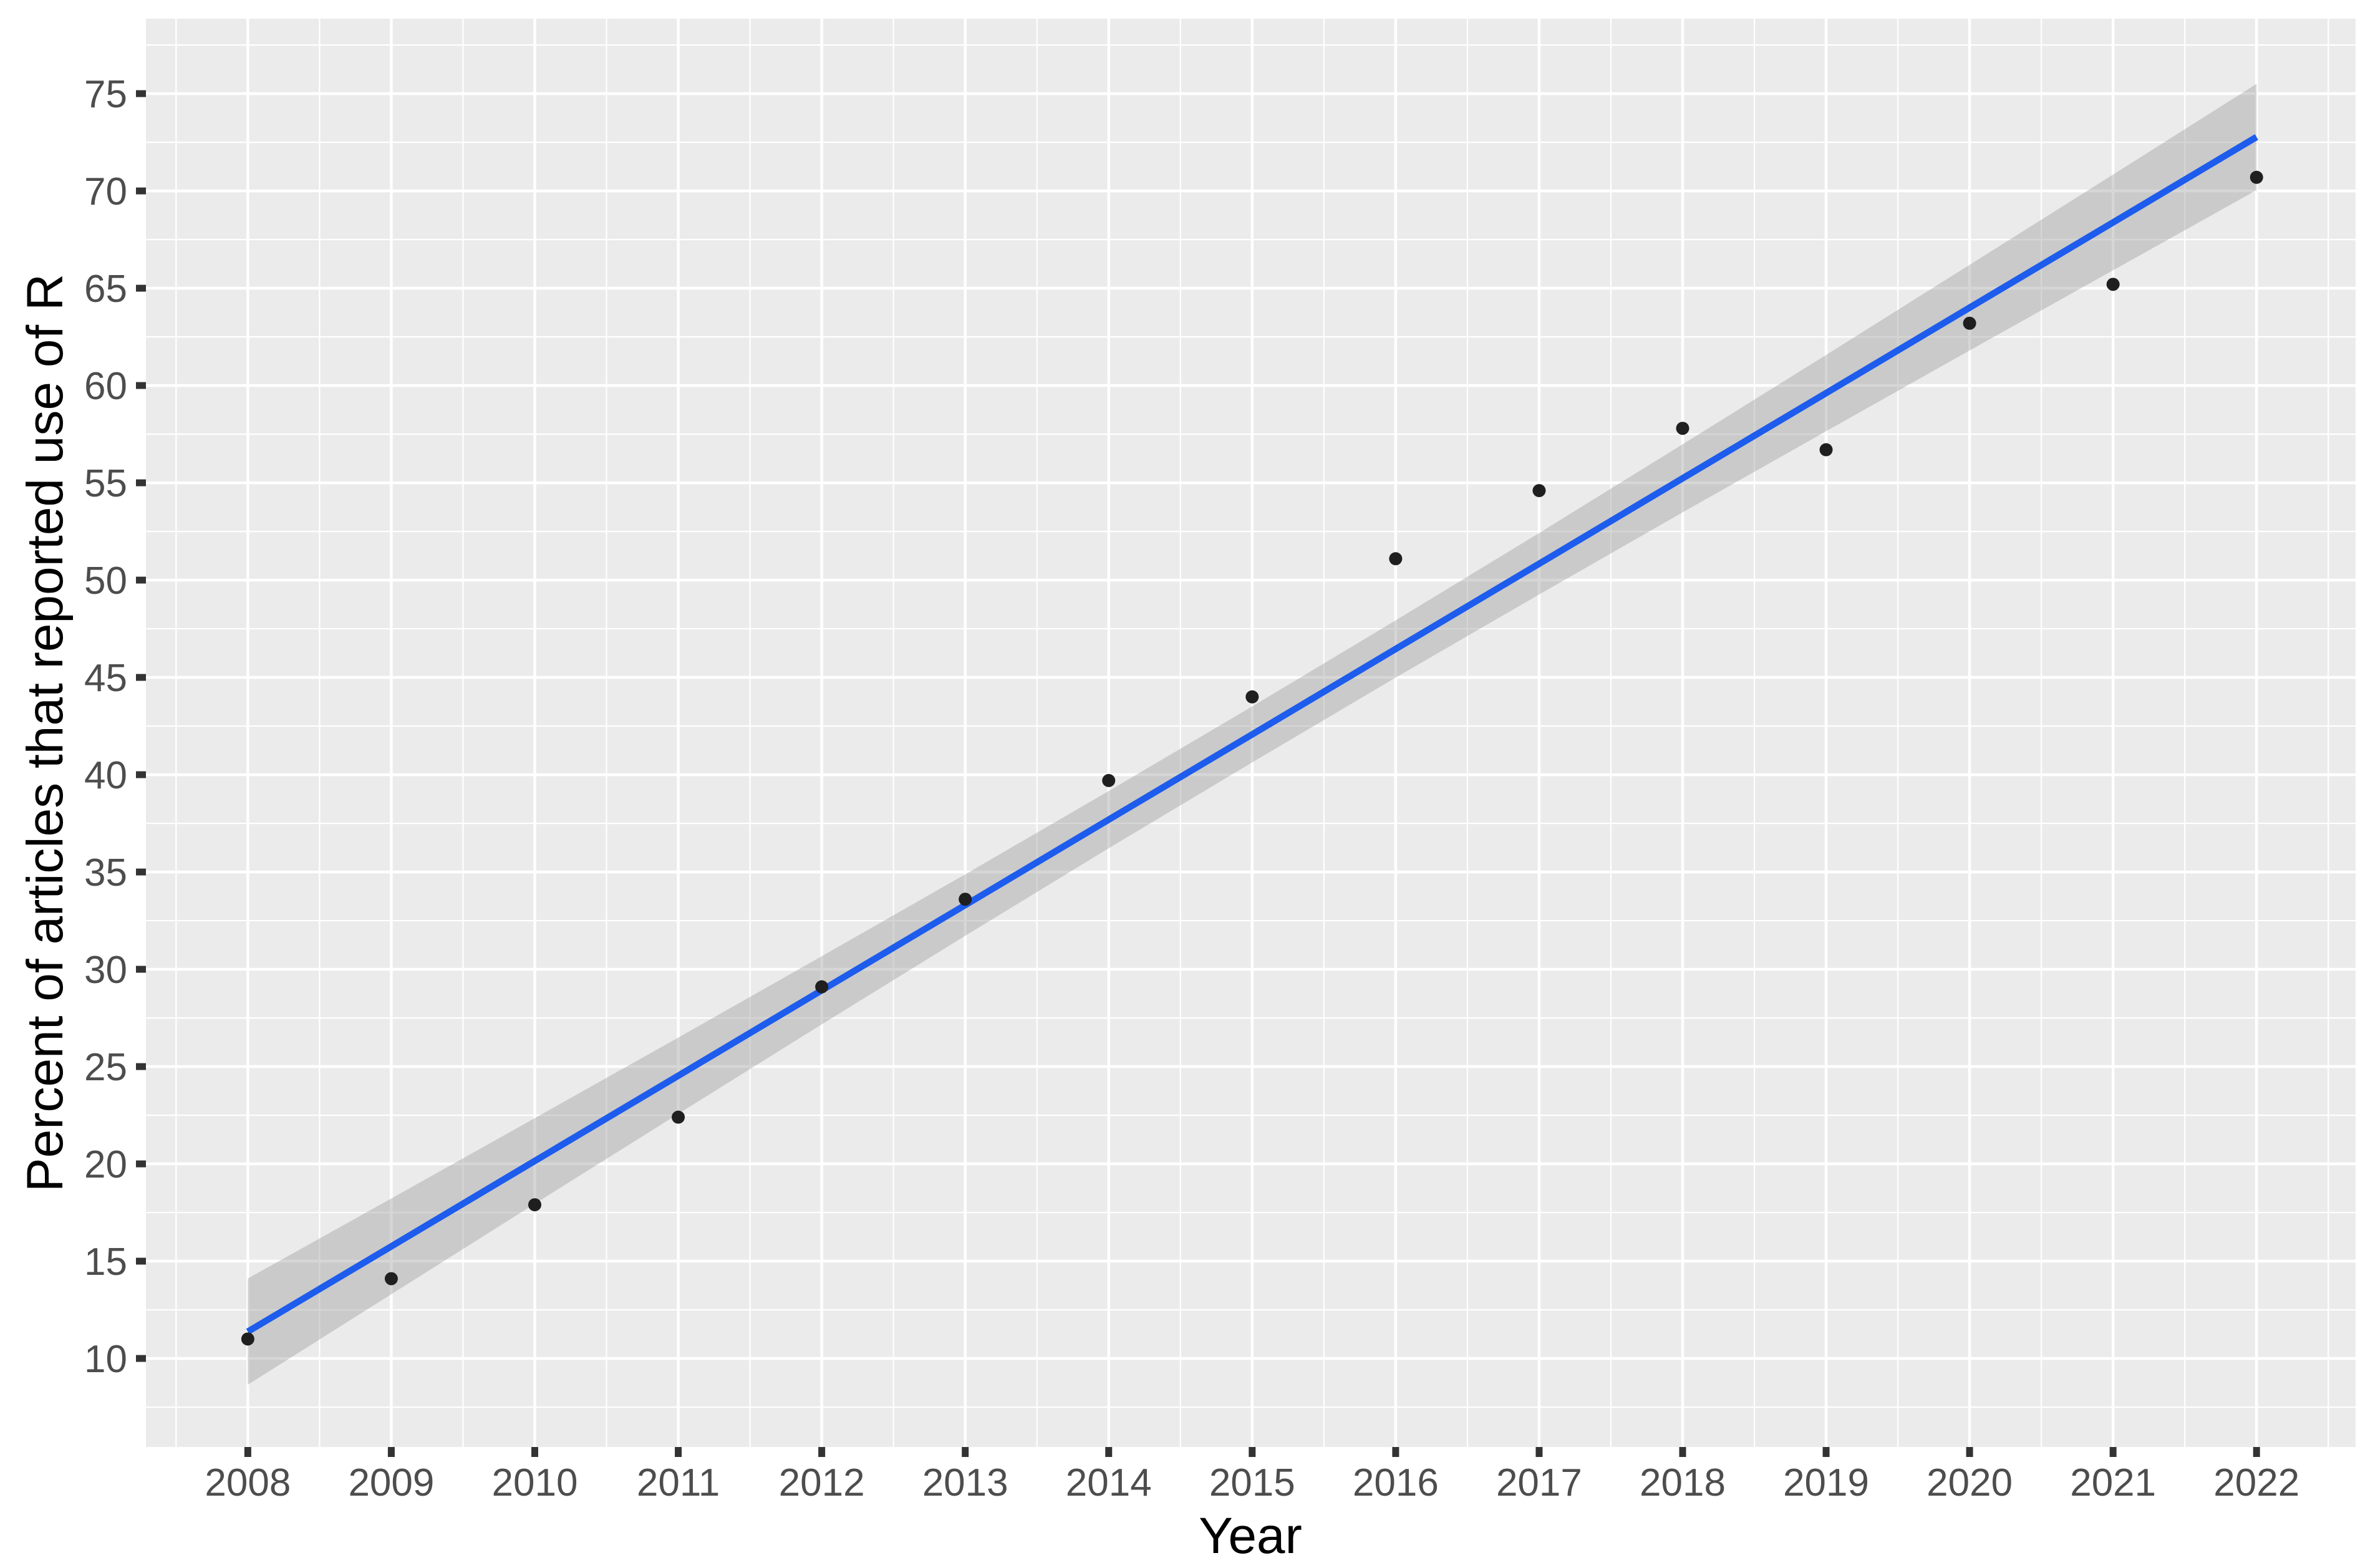 The height and width of the screenshot is (1568, 2378). I want to click on x-tick-label: 2019, so click(1826, 1482).